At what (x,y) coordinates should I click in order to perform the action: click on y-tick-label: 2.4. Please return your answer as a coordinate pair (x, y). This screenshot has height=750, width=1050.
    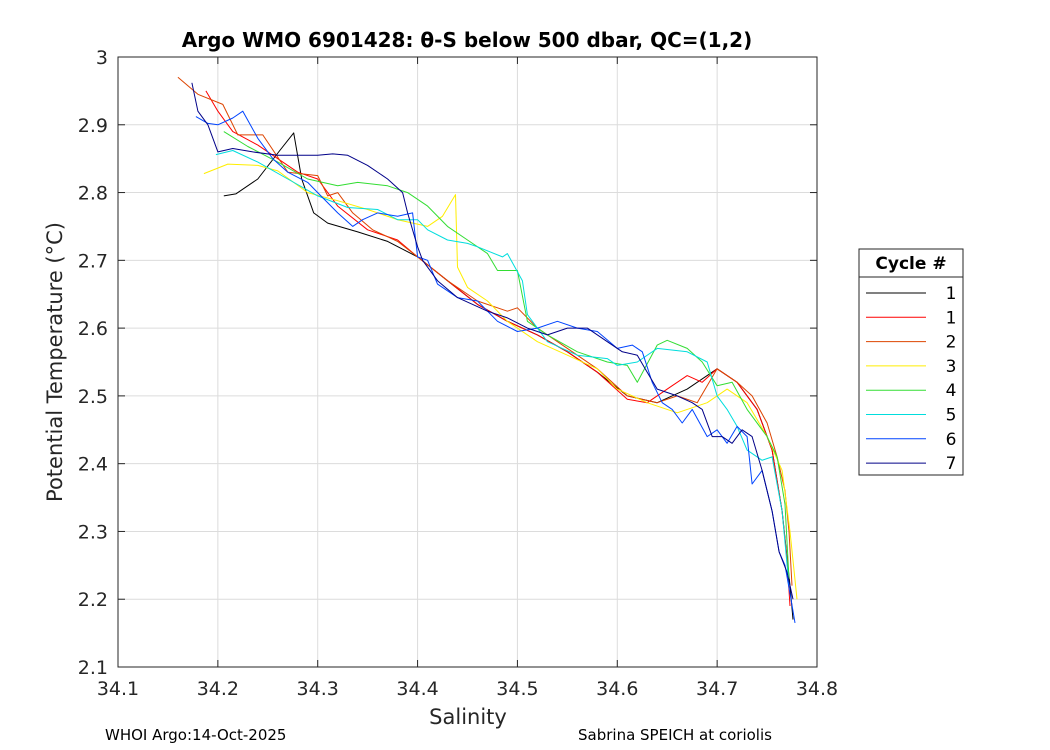
    Looking at the image, I should click on (93, 465).